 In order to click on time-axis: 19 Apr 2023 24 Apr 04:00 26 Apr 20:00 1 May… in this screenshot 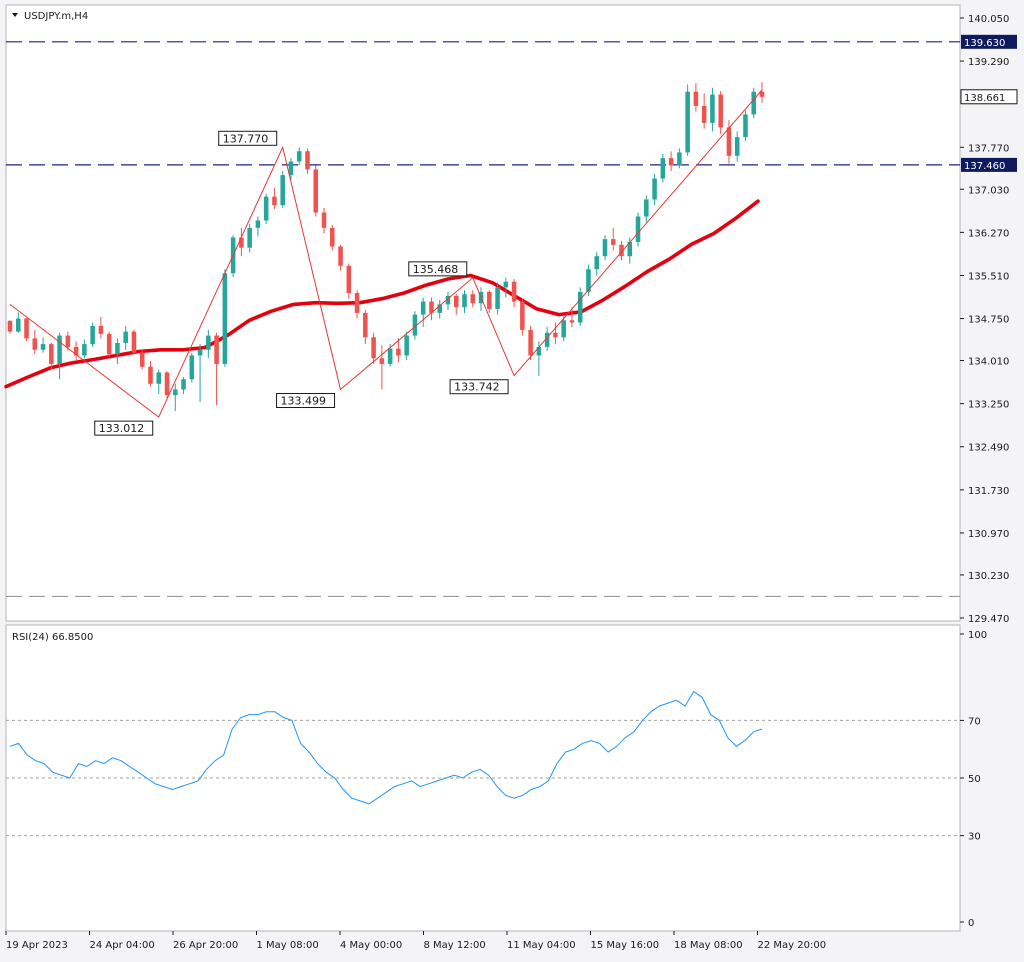, I will do `click(415, 941)`.